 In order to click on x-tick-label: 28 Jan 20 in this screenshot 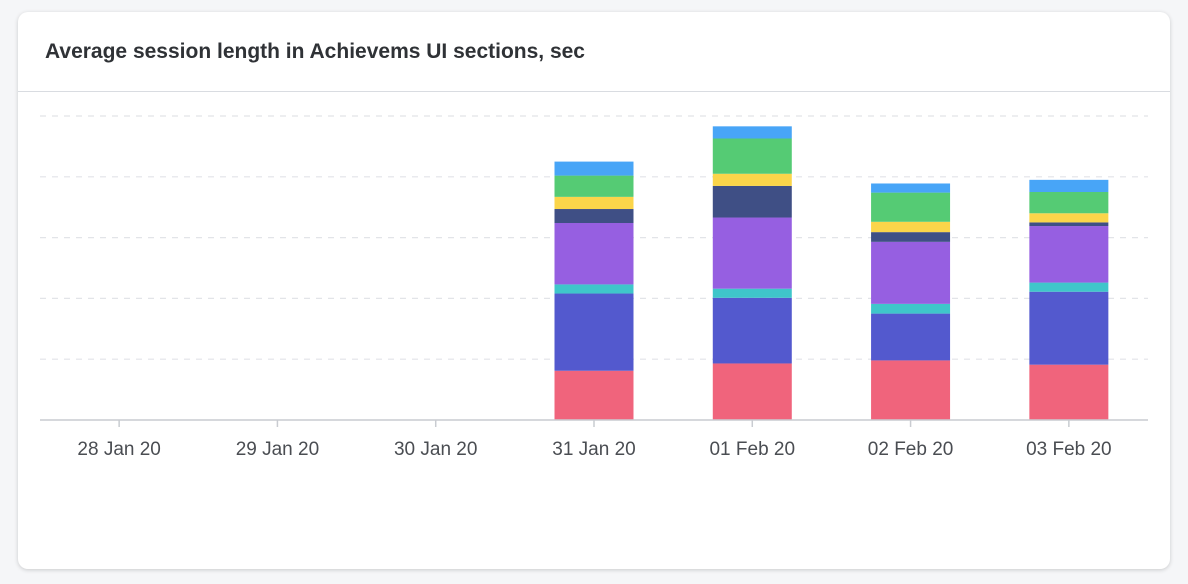, I will do `click(118, 449)`.